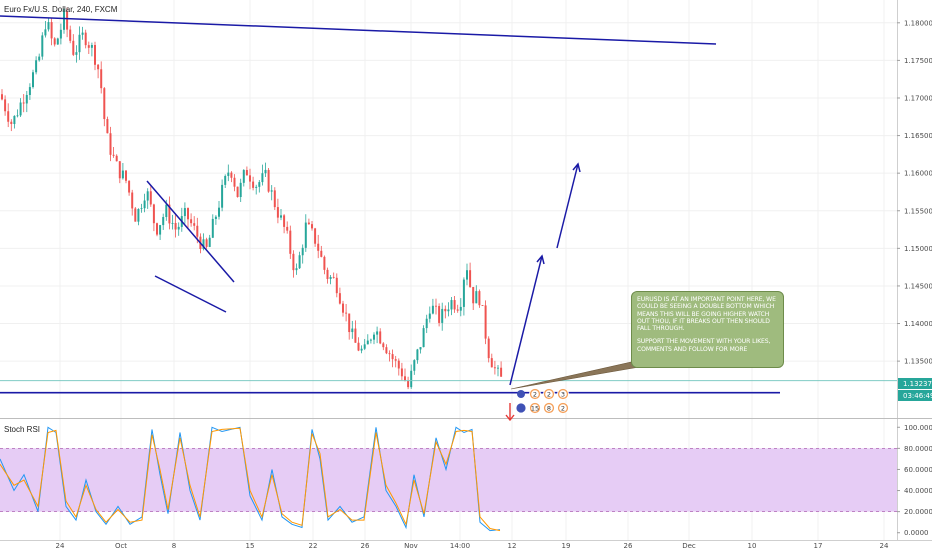 This screenshot has height=550, width=932. What do you see at coordinates (411, 546) in the screenshot?
I see `time-tick: Nov` at bounding box center [411, 546].